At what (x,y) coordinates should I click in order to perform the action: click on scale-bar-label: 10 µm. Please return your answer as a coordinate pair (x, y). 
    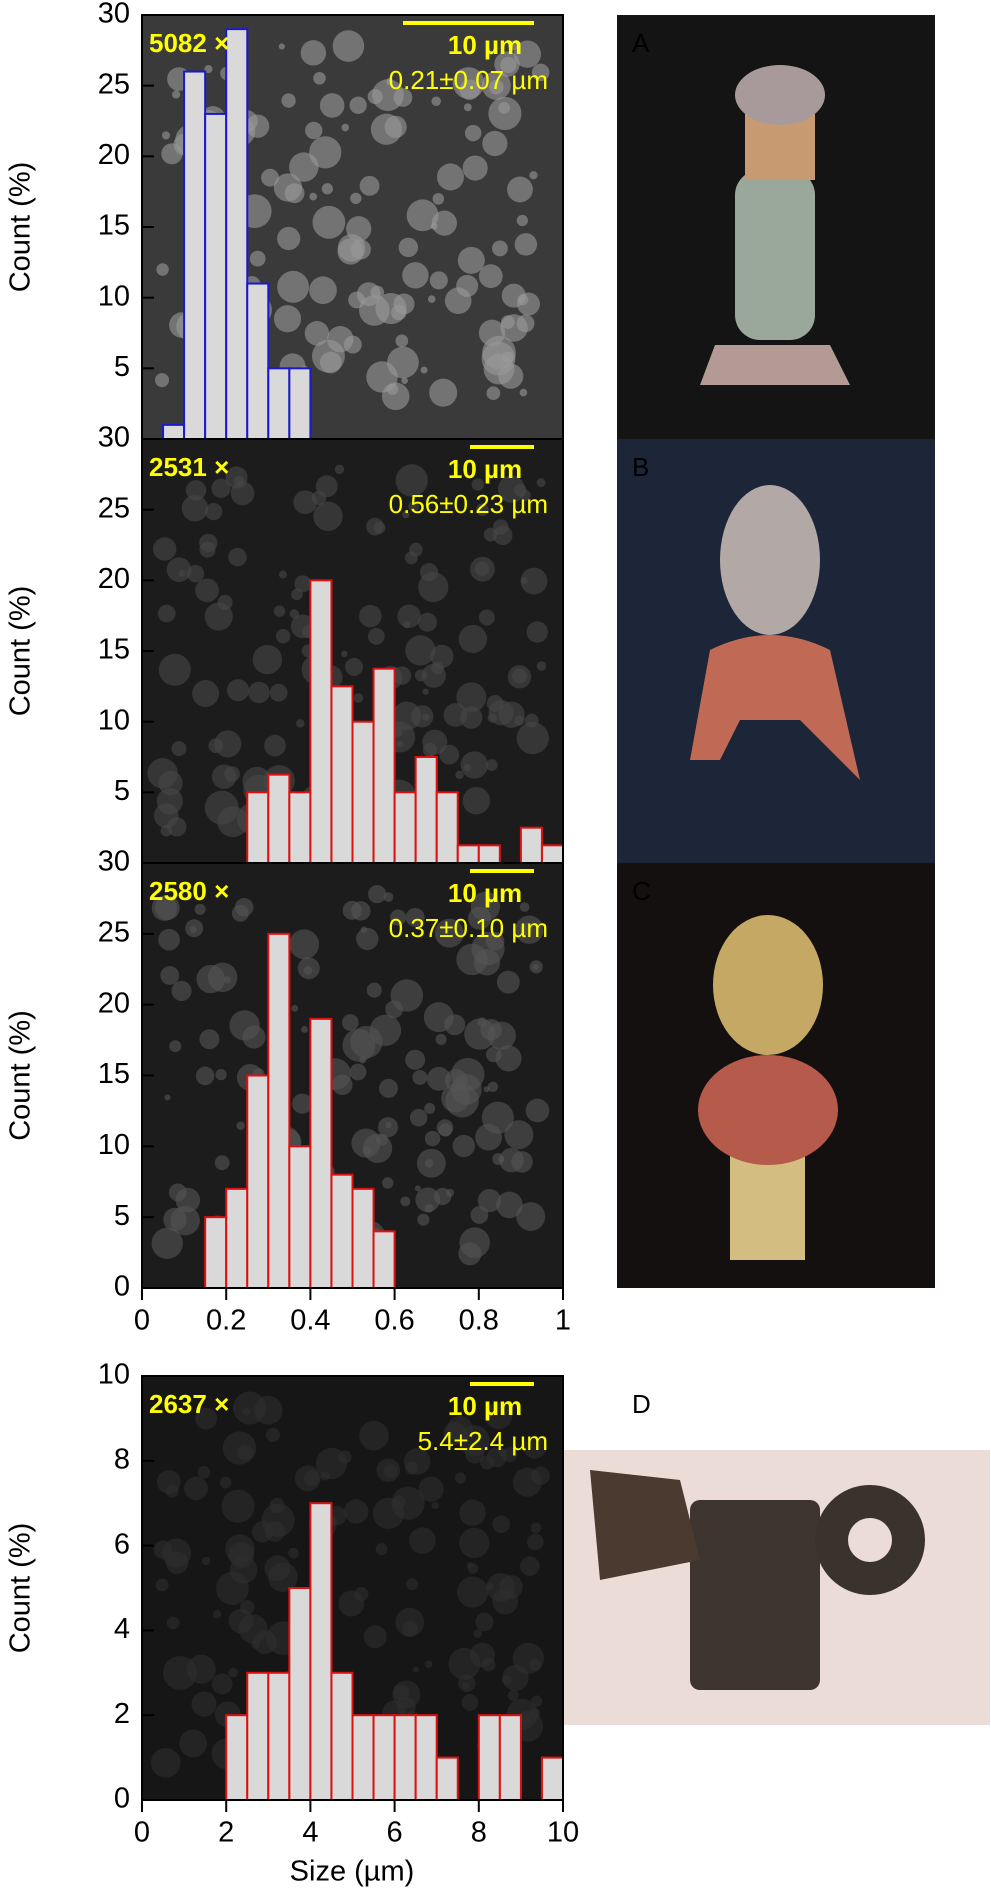
    Looking at the image, I should click on (485, 45).